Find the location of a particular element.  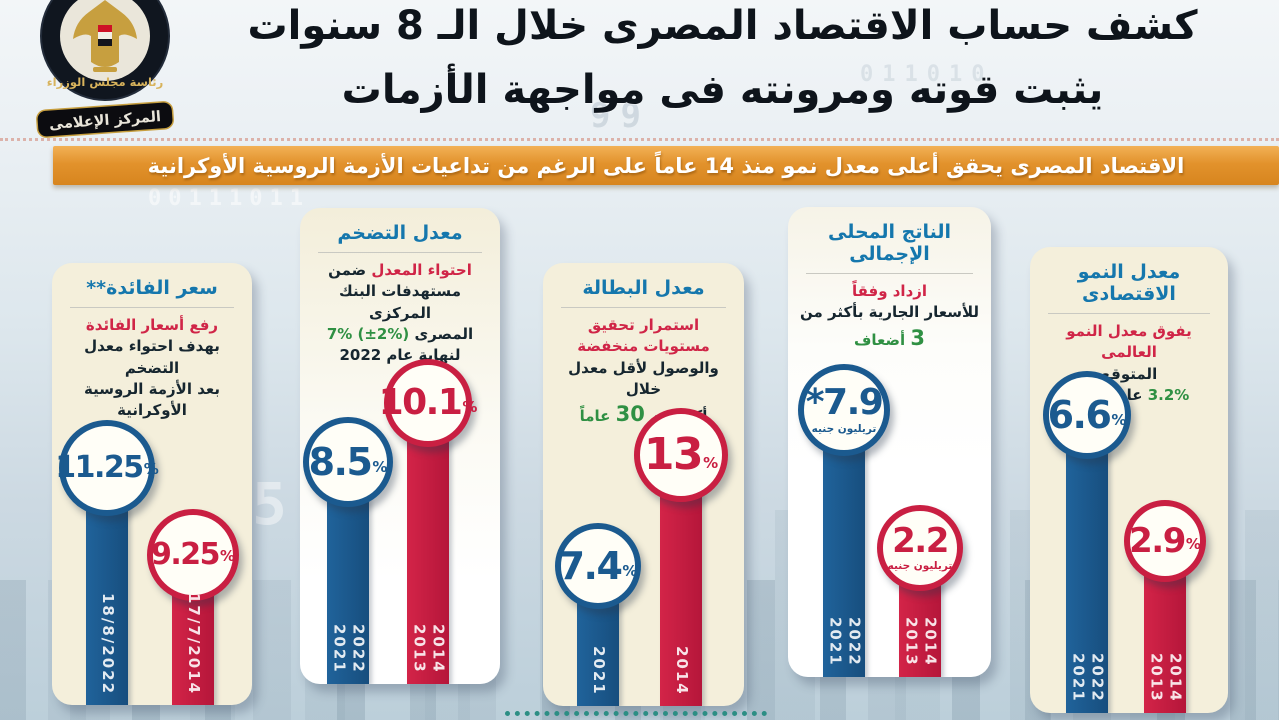

logo-ribbon: المركز الإعلامى is located at coordinates (105, 119).